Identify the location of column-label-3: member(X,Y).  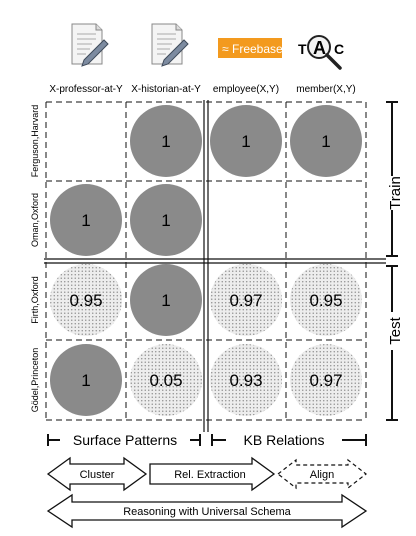
(325, 89).